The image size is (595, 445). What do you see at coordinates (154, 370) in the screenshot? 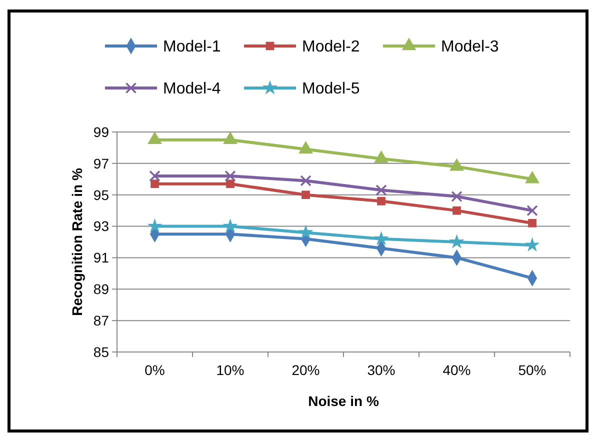
I see `x-tick-label: 0%` at bounding box center [154, 370].